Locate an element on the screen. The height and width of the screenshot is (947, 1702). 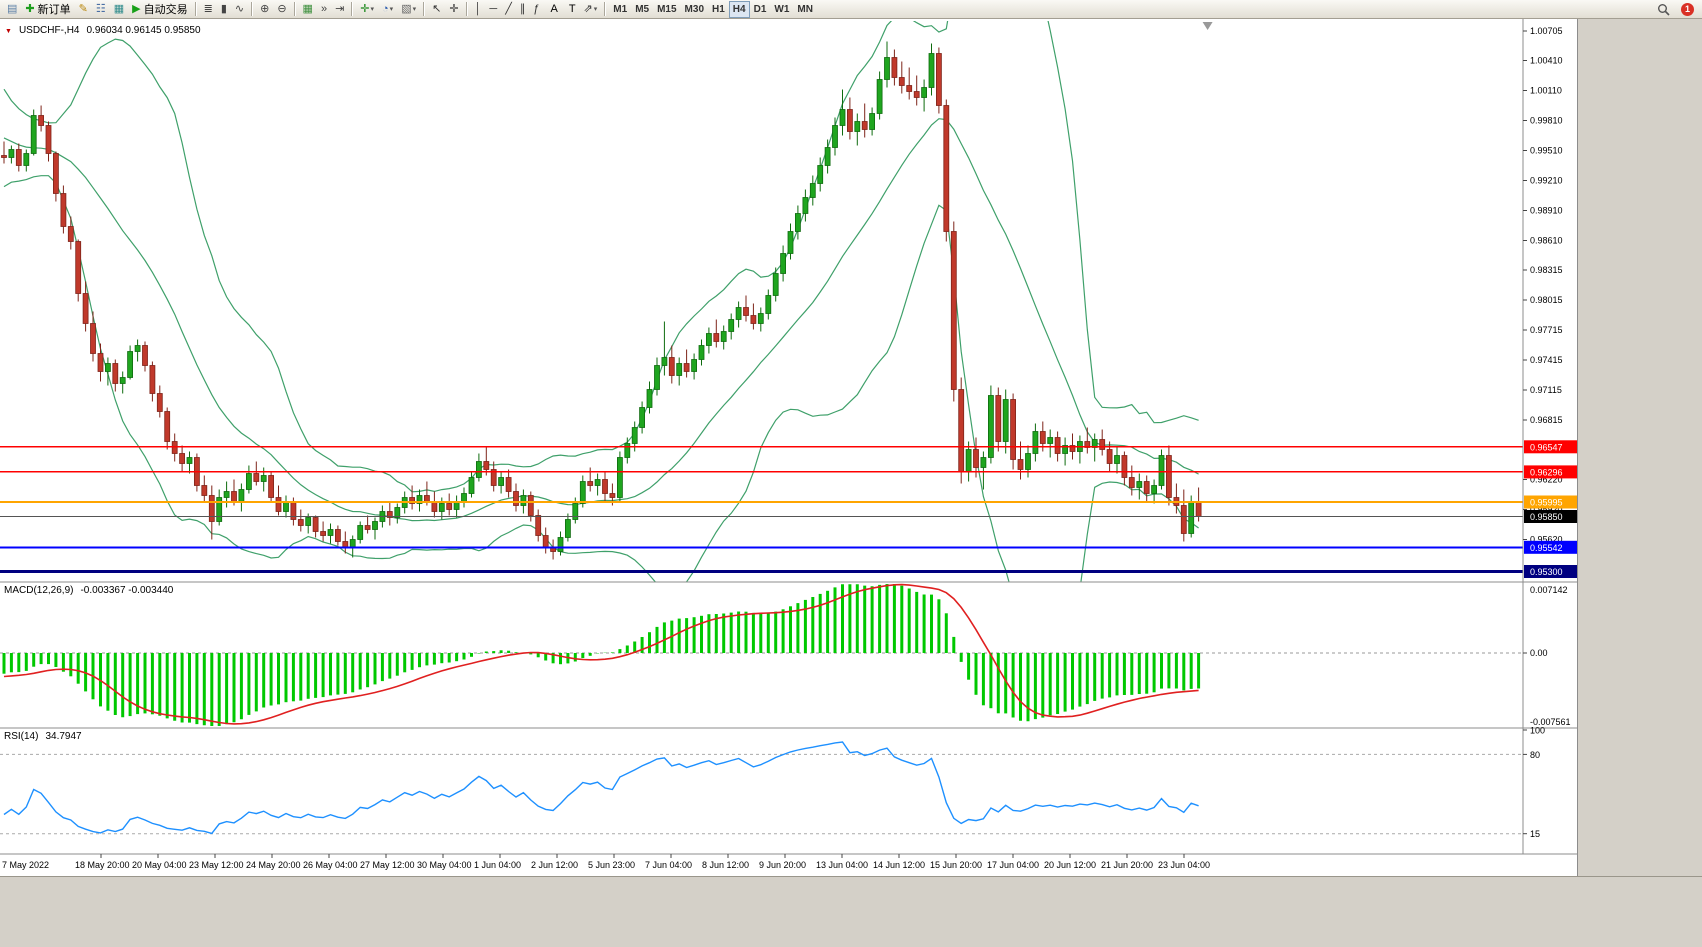
svg-text: 9 Jun 20:00 is located at coordinates (782, 865).